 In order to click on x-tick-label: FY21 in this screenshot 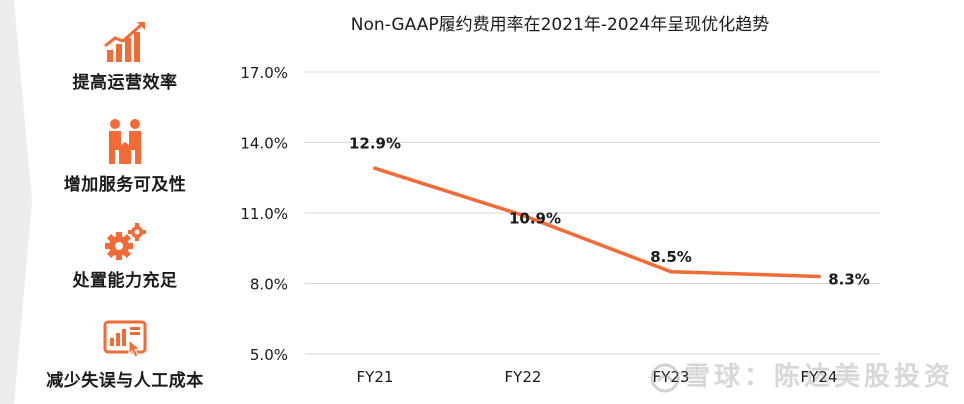, I will do `click(375, 377)`.